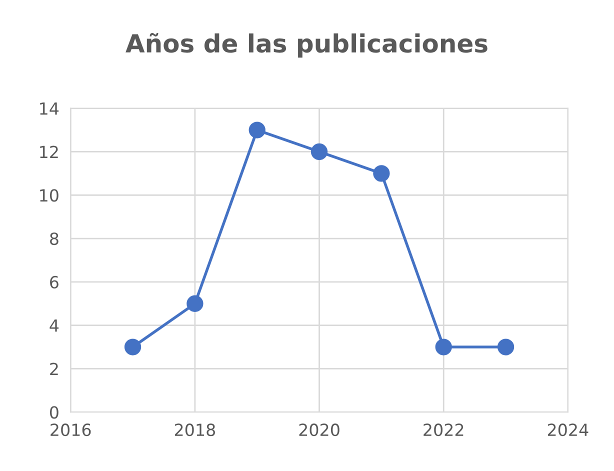  Describe the element at coordinates (49, 108) in the screenshot. I see `y-tick-label: 14` at that location.